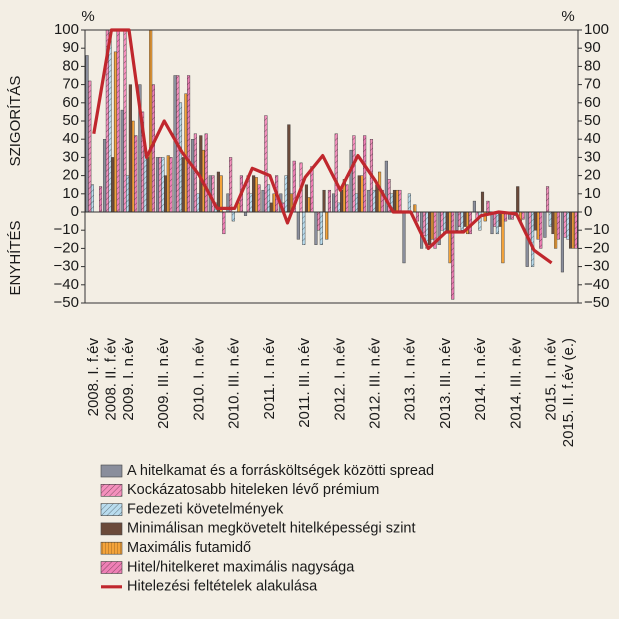  What do you see at coordinates (66, 302) in the screenshot?
I see `y-tick-label: −50` at bounding box center [66, 302].